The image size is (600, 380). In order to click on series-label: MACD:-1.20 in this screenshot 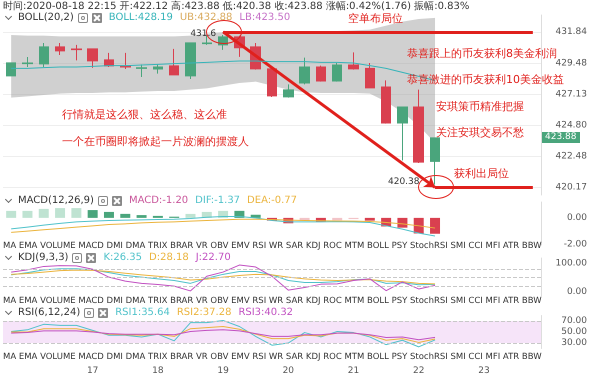, I will do `click(158, 201)`.